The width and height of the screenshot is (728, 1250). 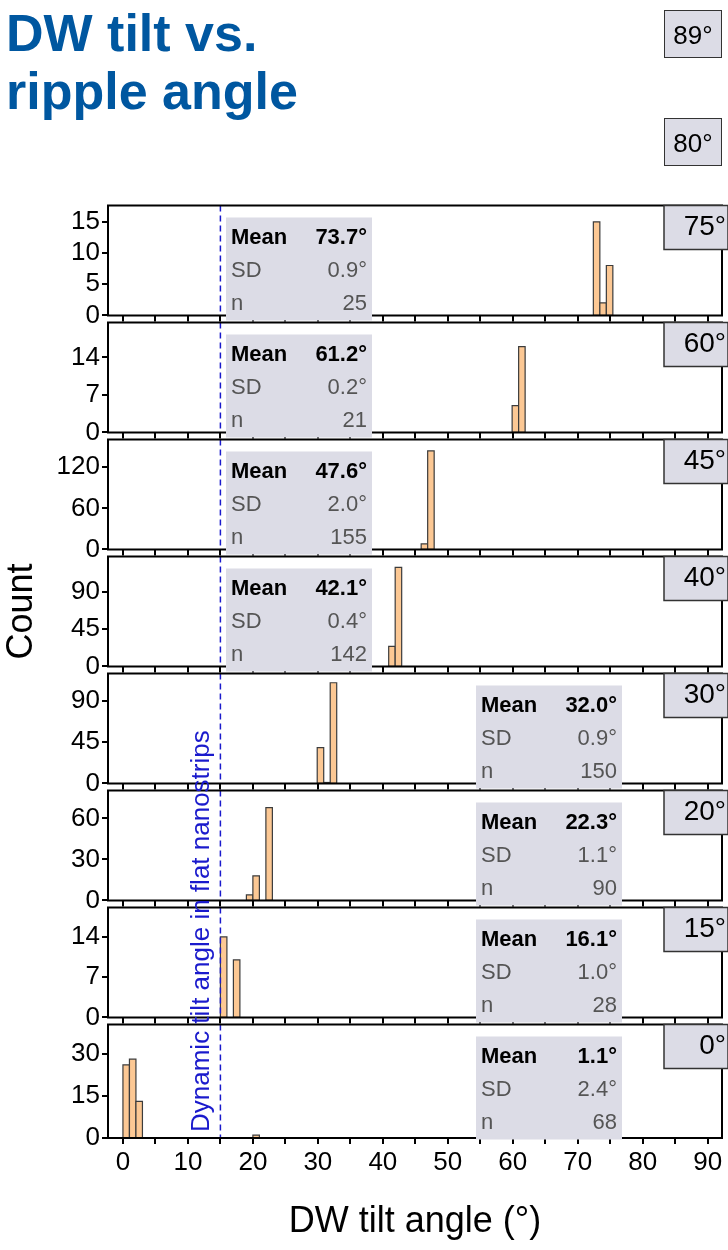 What do you see at coordinates (693, 142) in the screenshot?
I see `text: 80°` at bounding box center [693, 142].